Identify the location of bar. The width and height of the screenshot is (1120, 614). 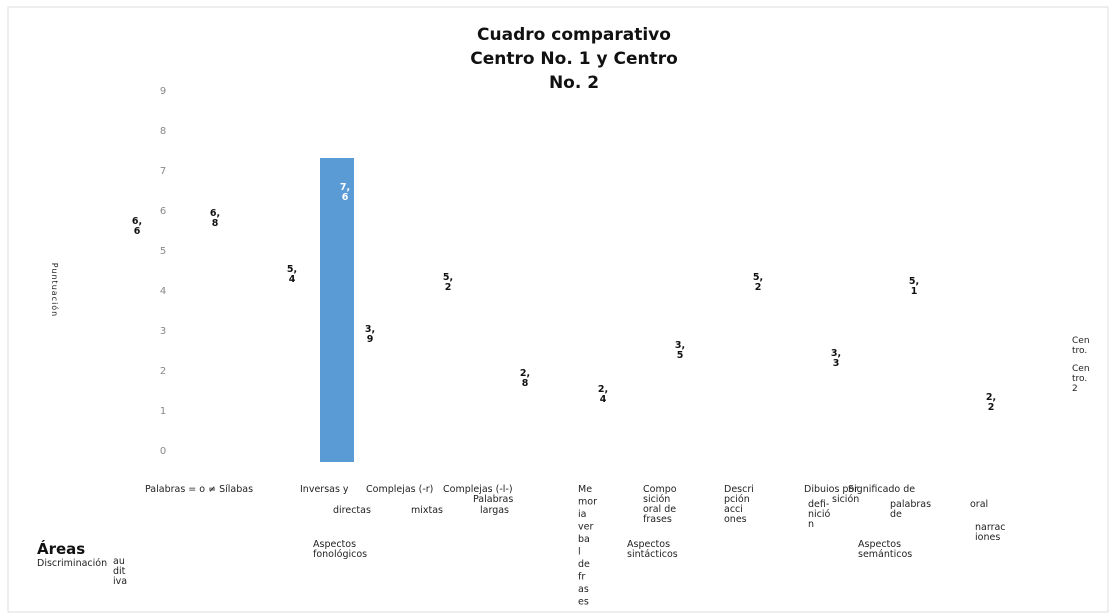
(337, 310).